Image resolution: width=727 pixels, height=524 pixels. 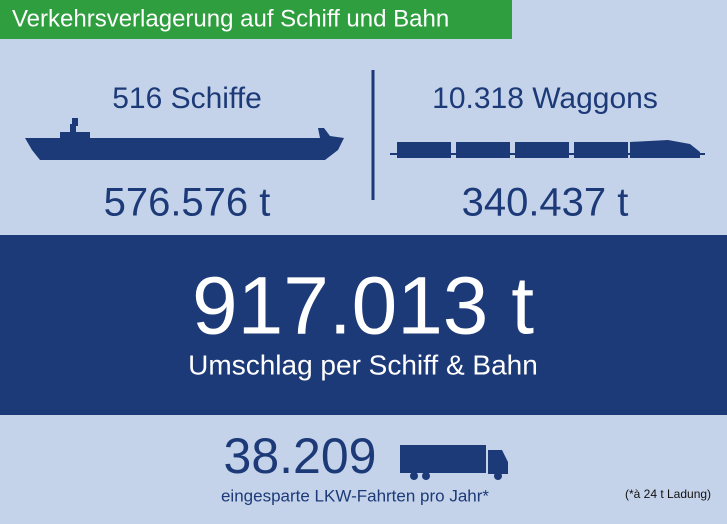 What do you see at coordinates (454, 462) in the screenshot?
I see `truck-icon` at bounding box center [454, 462].